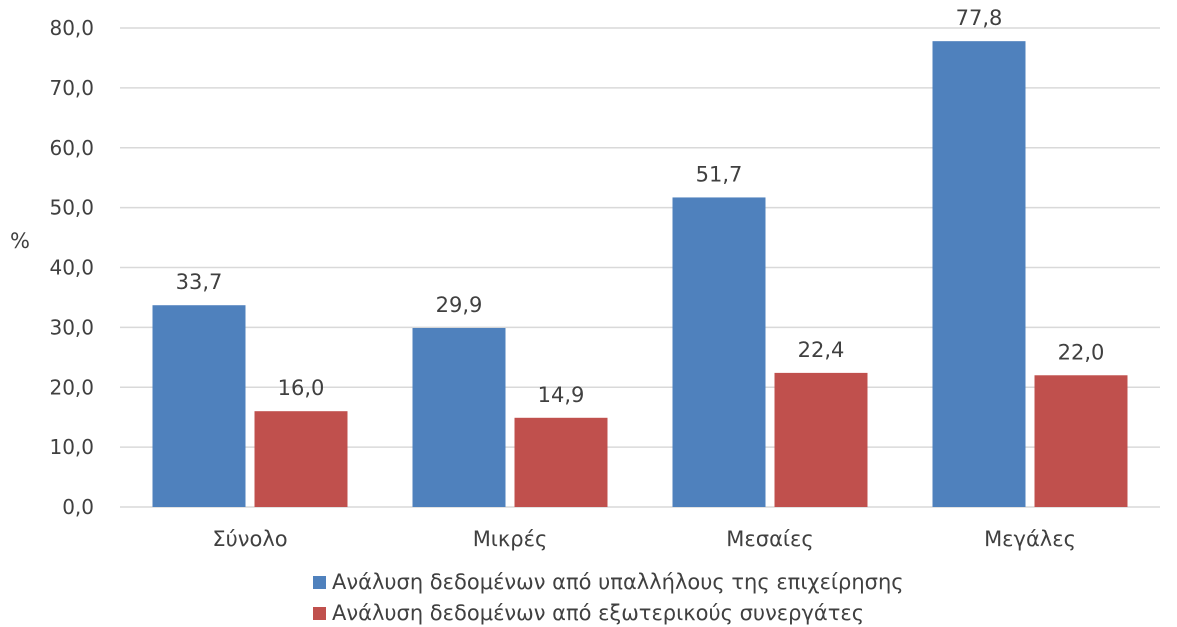 The height and width of the screenshot is (627, 1177). Describe the element at coordinates (719, 174) in the screenshot. I see `data-label: 51,7` at that location.